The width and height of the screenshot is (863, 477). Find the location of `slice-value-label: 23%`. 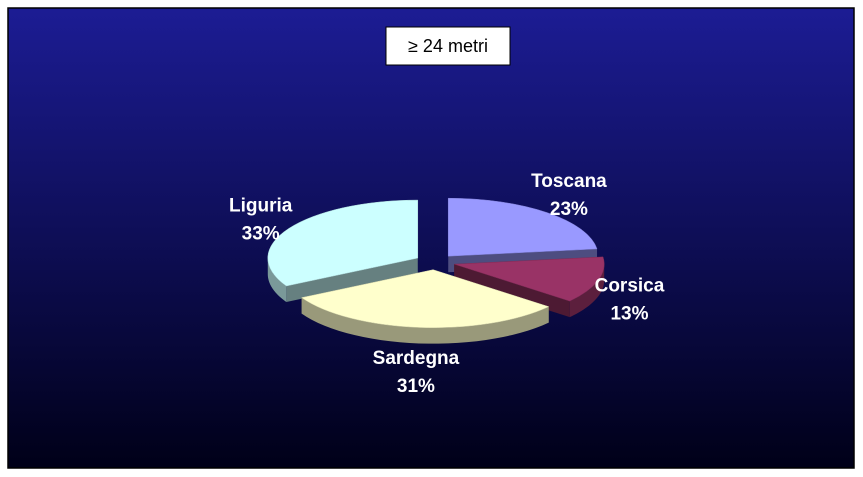

slice-value-label: 23% is located at coordinates (569, 209).